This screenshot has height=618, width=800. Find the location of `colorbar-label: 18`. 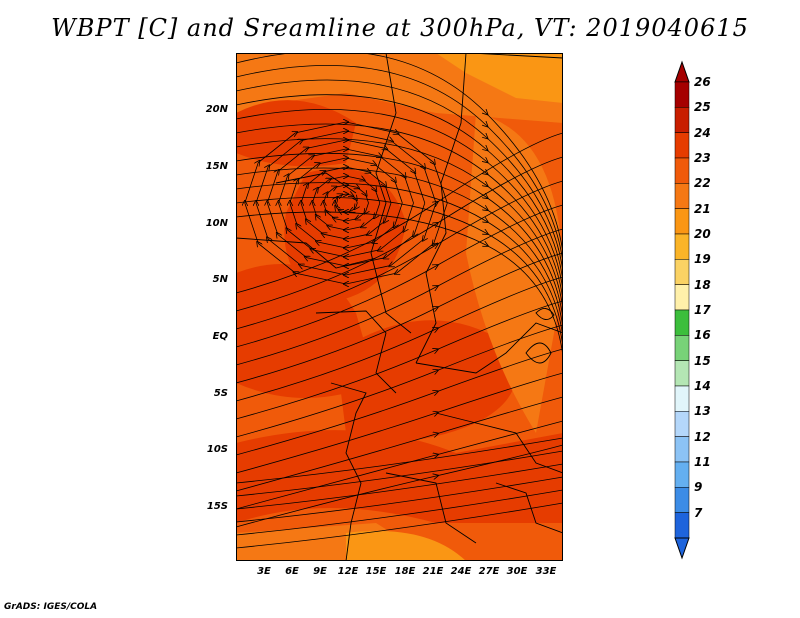

colorbar-label: 18 is located at coordinates (702, 284).